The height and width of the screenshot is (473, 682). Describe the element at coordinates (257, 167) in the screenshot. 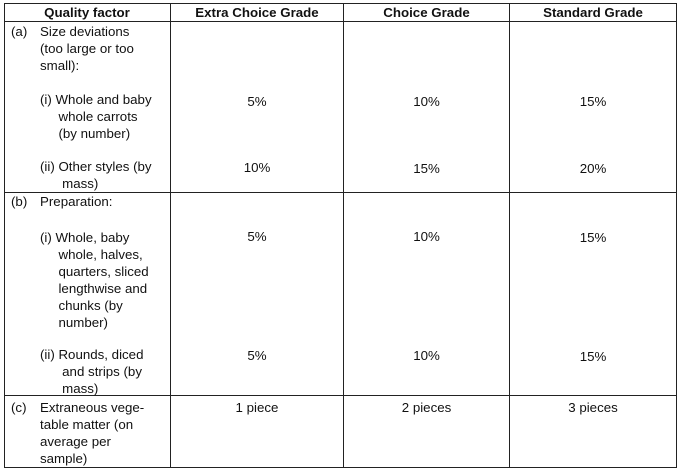

I see `row-a-ii-extra: 10%` at that location.